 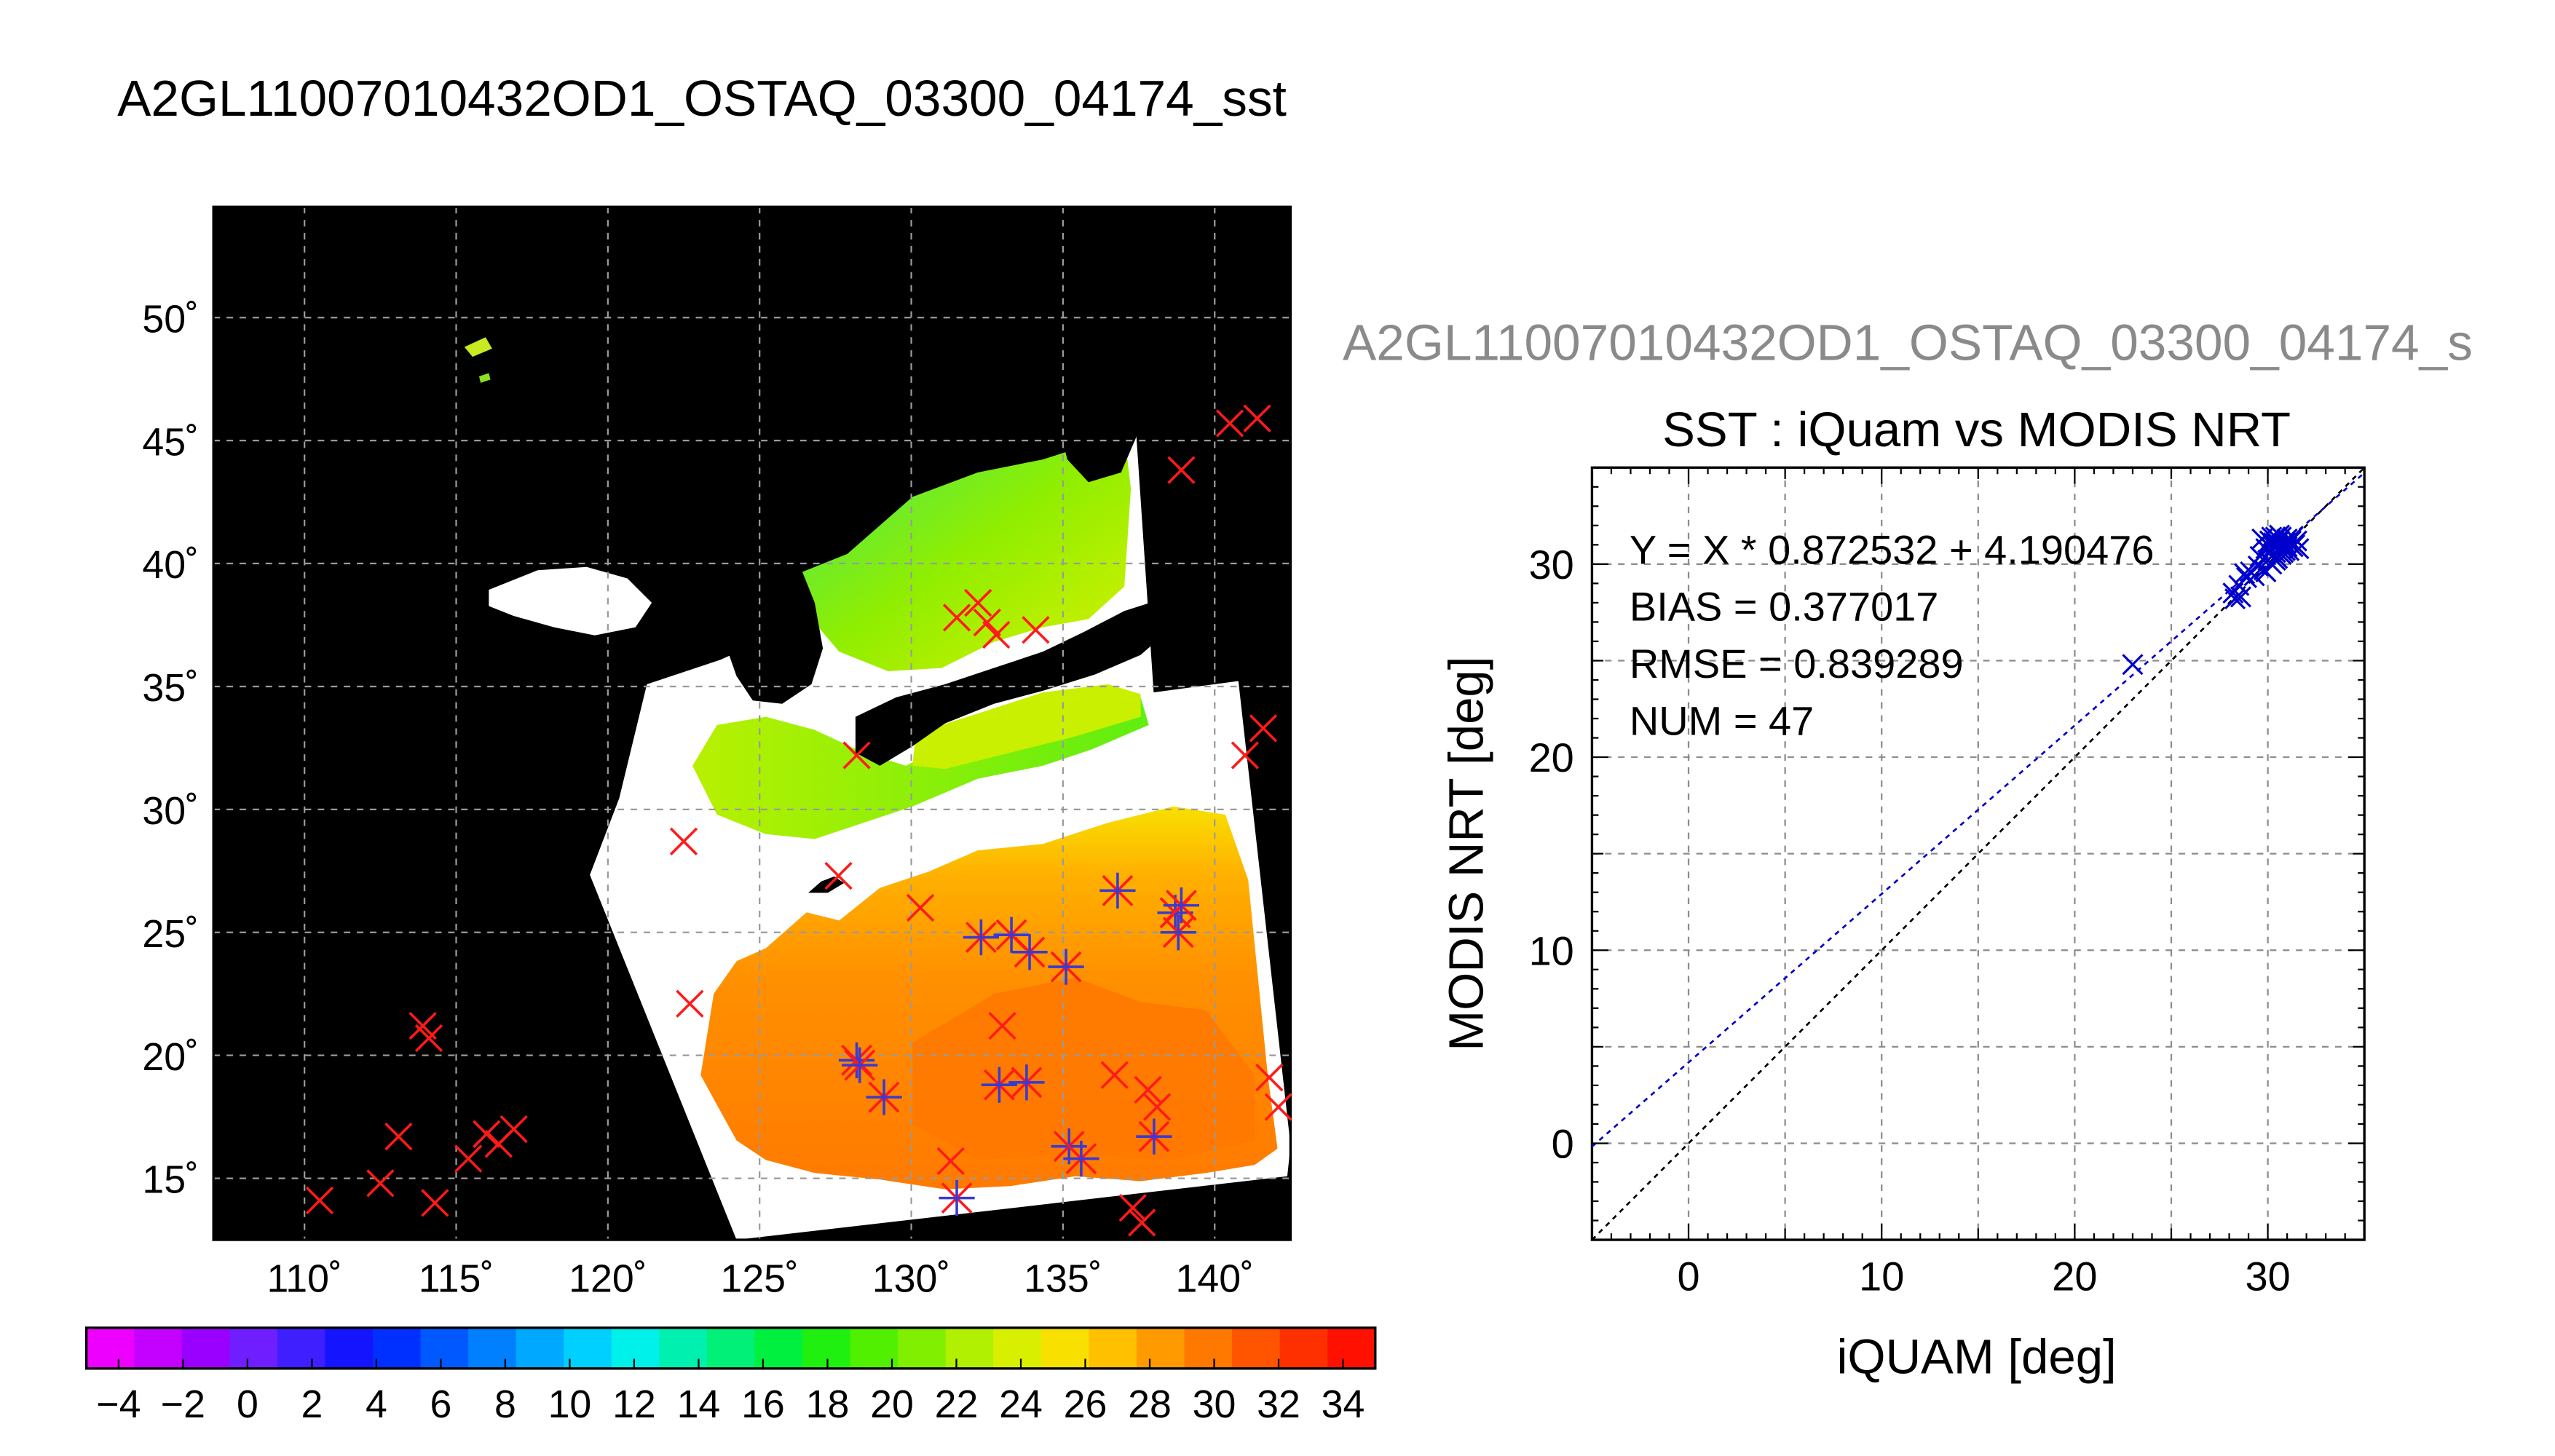 I want to click on map-ytick-label: 30˚, so click(x=170, y=811).